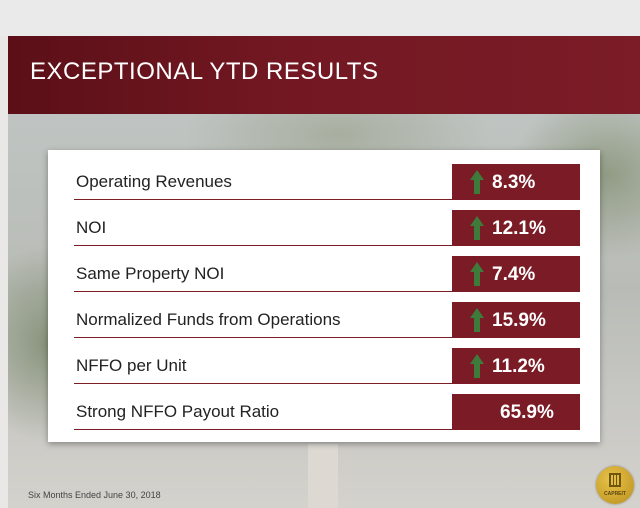 Image resolution: width=640 pixels, height=508 pixels. I want to click on metric-value-box: 11.2%, so click(516, 366).